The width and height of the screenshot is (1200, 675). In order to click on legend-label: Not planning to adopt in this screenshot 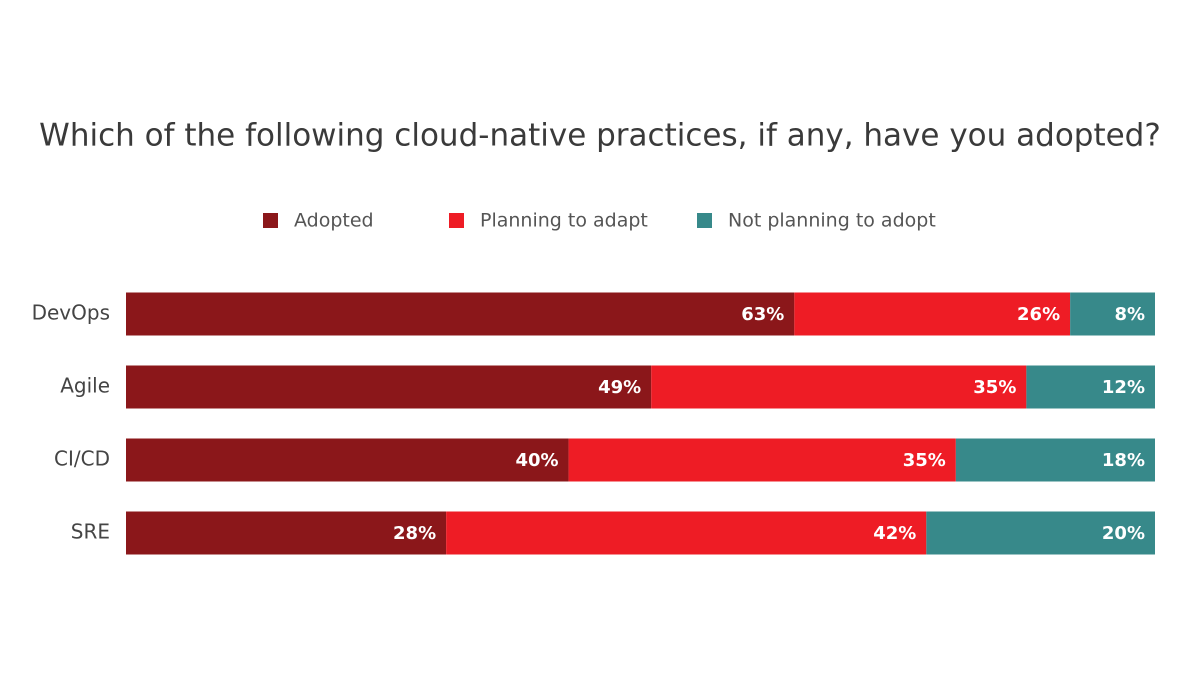, I will do `click(832, 221)`.